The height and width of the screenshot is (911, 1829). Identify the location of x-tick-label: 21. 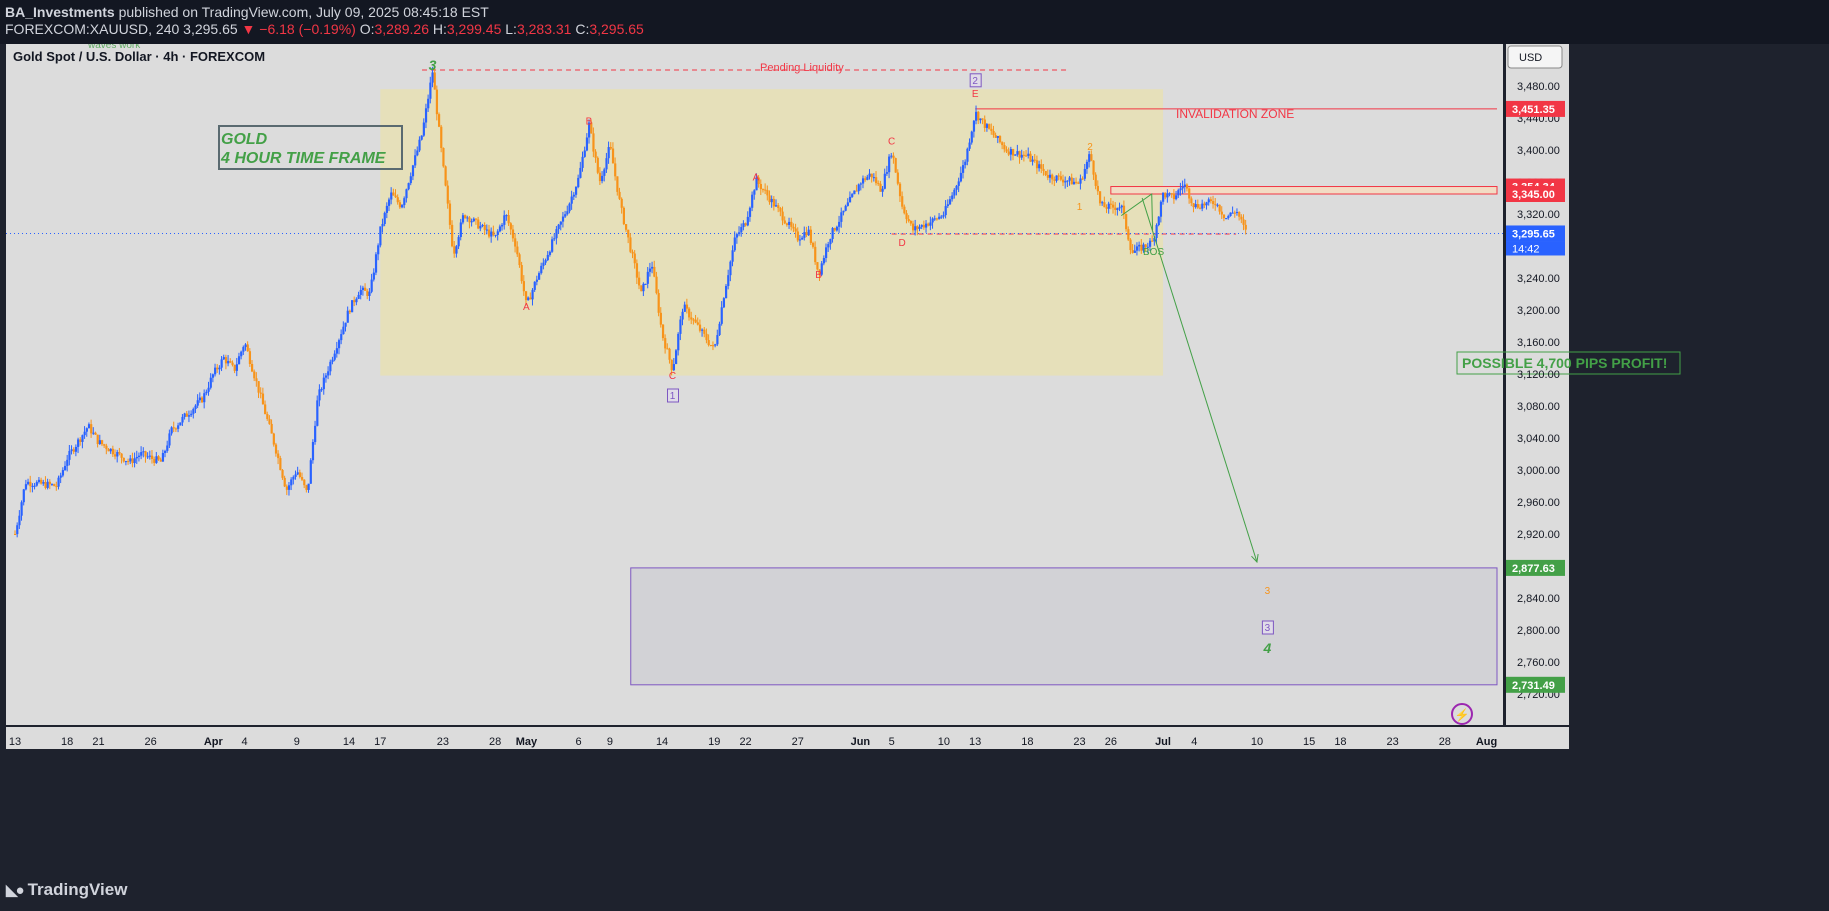
(98, 742).